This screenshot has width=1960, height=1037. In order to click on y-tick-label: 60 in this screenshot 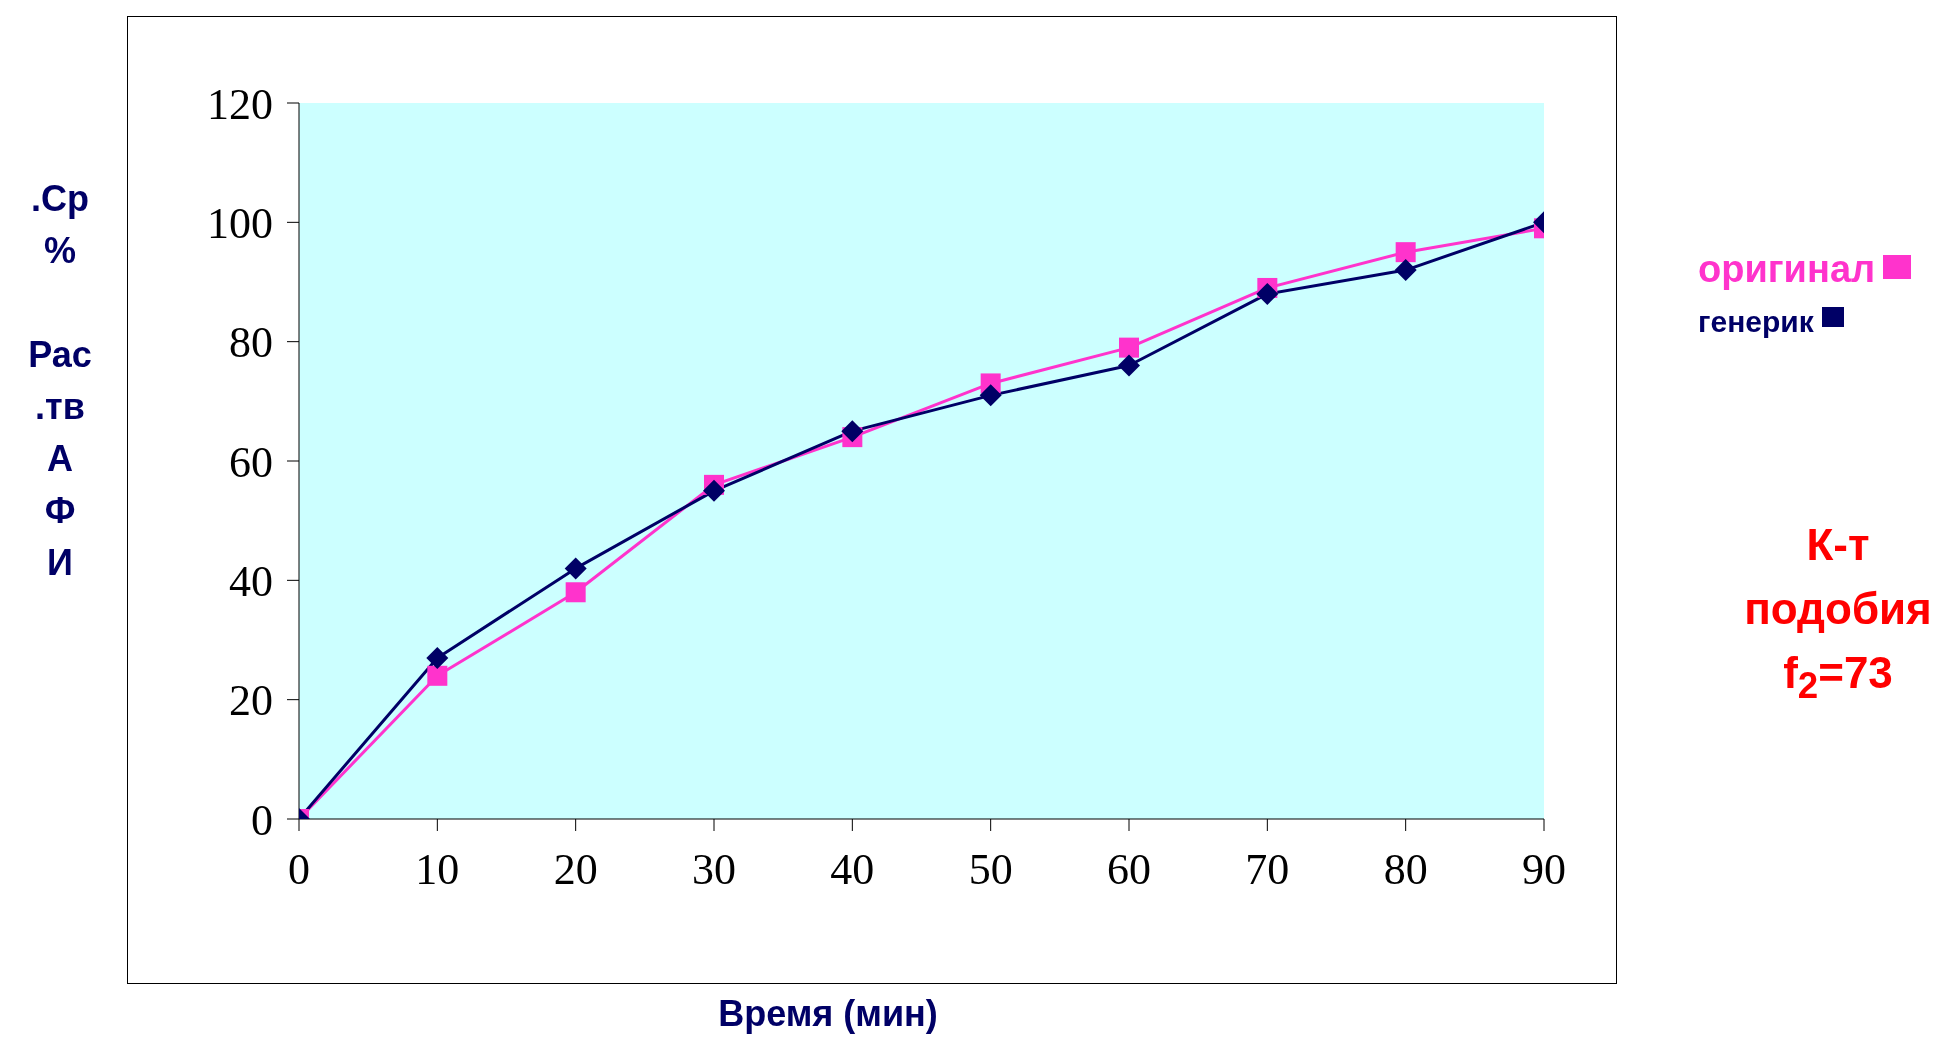, I will do `click(251, 462)`.